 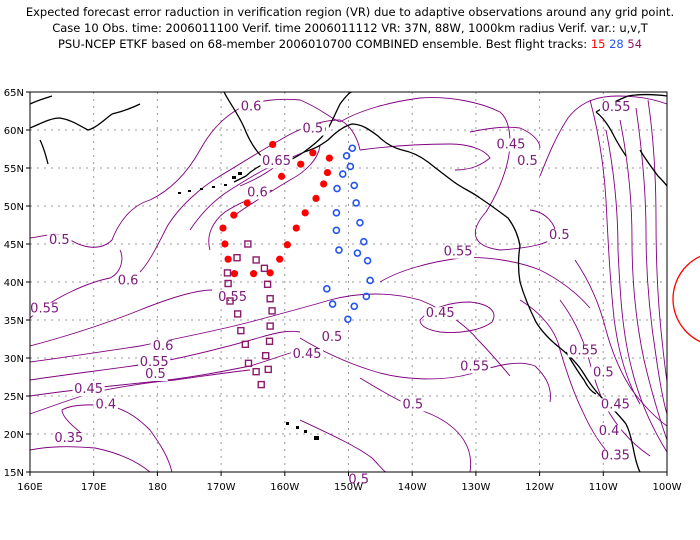 What do you see at coordinates (14, 131) in the screenshot?
I see `y-tick-label: 60N` at bounding box center [14, 131].